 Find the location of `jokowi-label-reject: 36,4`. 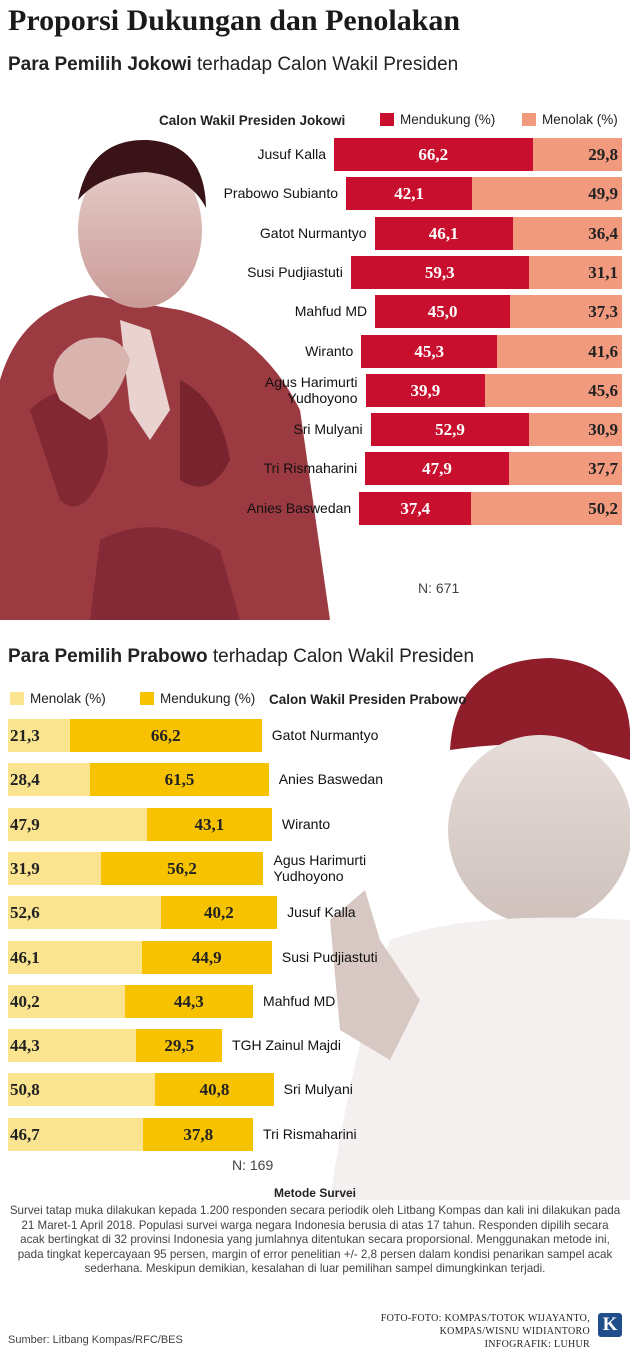

jokowi-label-reject: 36,4 is located at coordinates (603, 233).